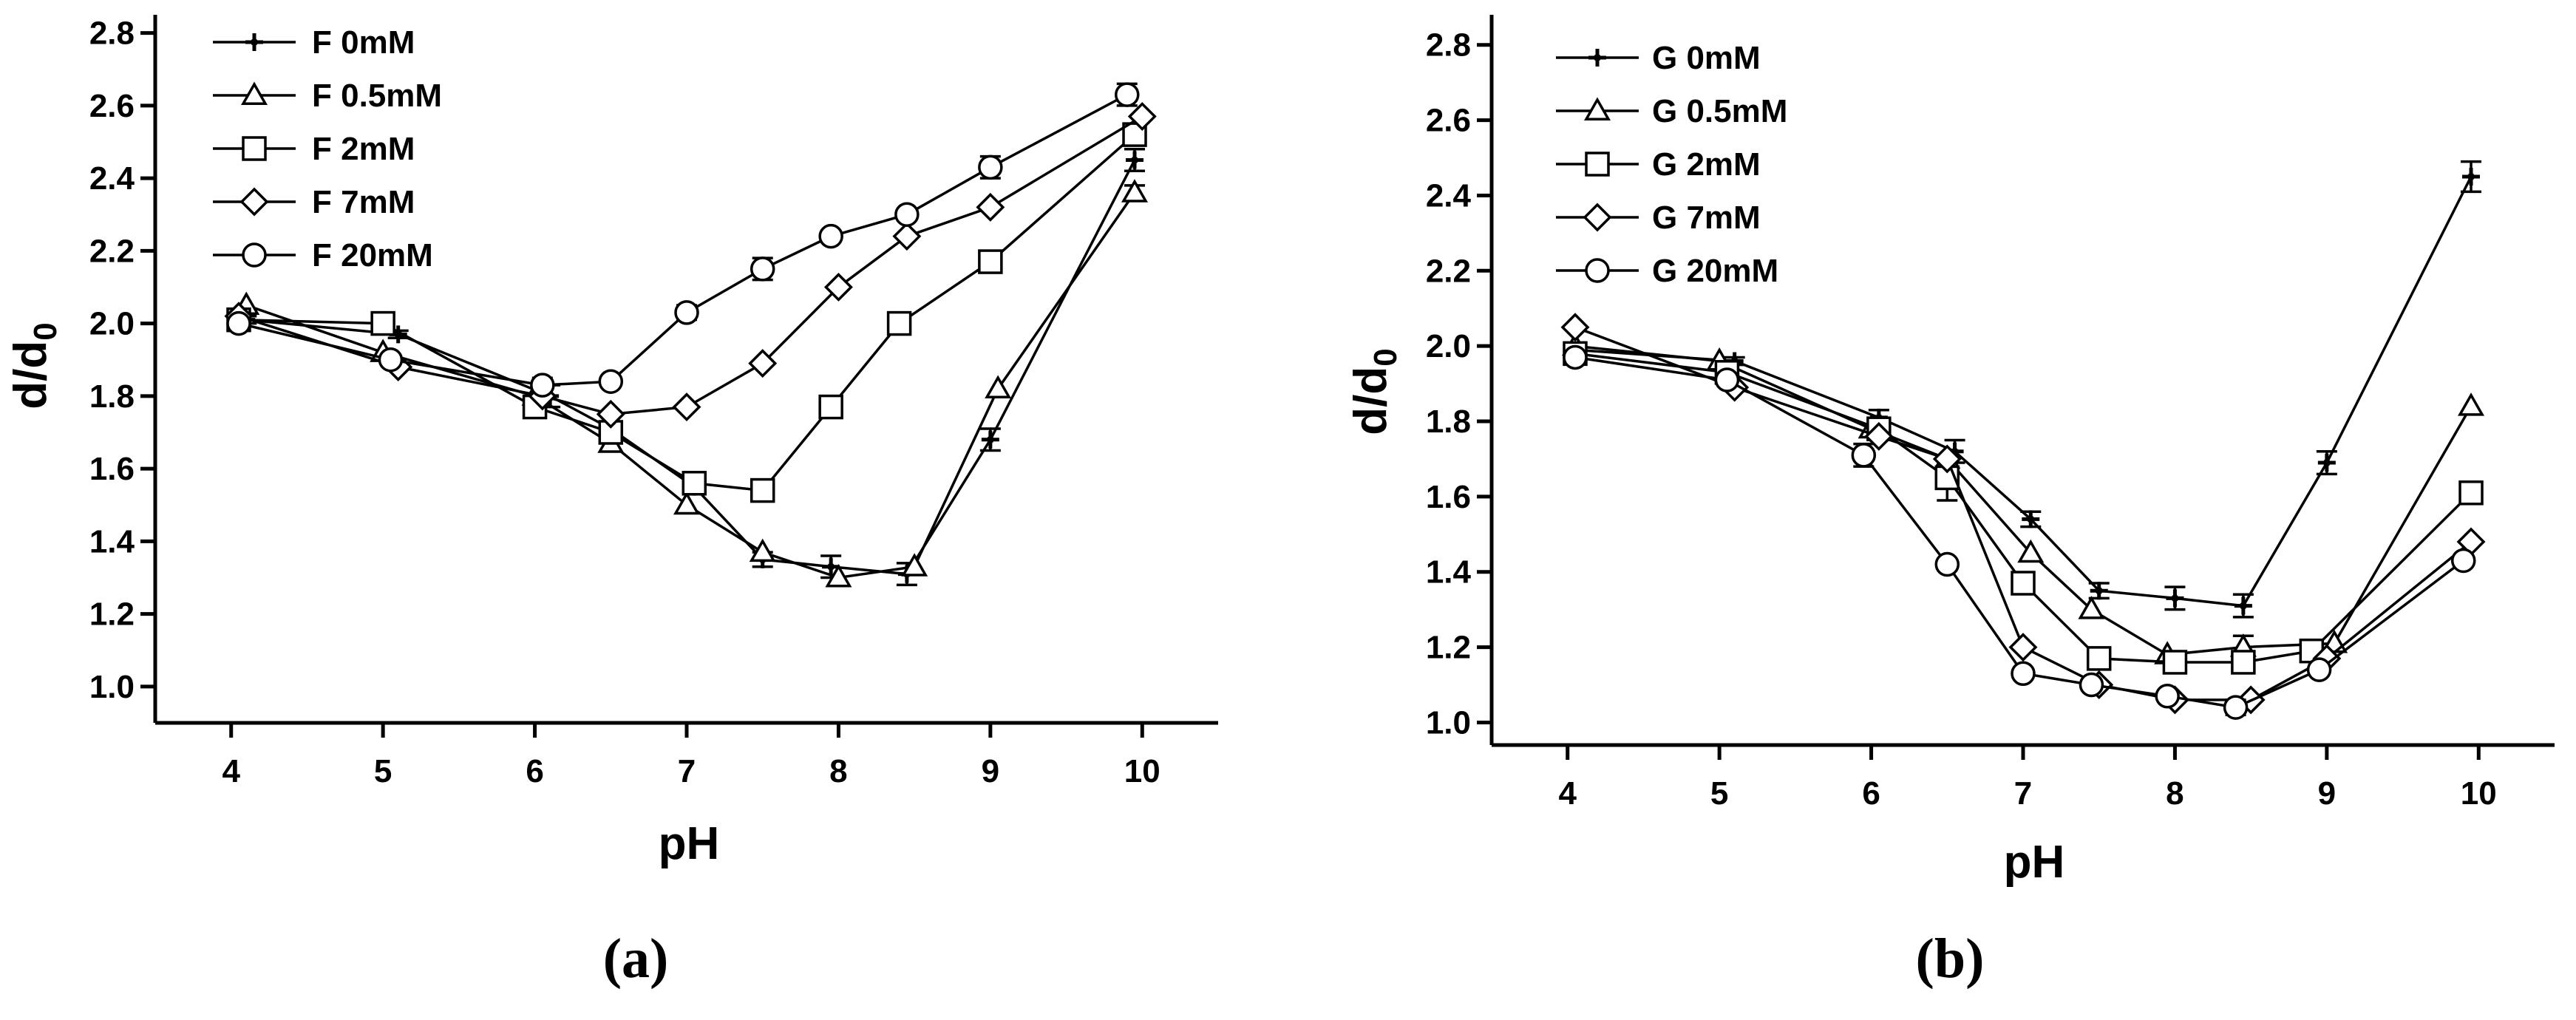  Describe the element at coordinates (838, 771) in the screenshot. I see `x-tick-label: 8` at that location.